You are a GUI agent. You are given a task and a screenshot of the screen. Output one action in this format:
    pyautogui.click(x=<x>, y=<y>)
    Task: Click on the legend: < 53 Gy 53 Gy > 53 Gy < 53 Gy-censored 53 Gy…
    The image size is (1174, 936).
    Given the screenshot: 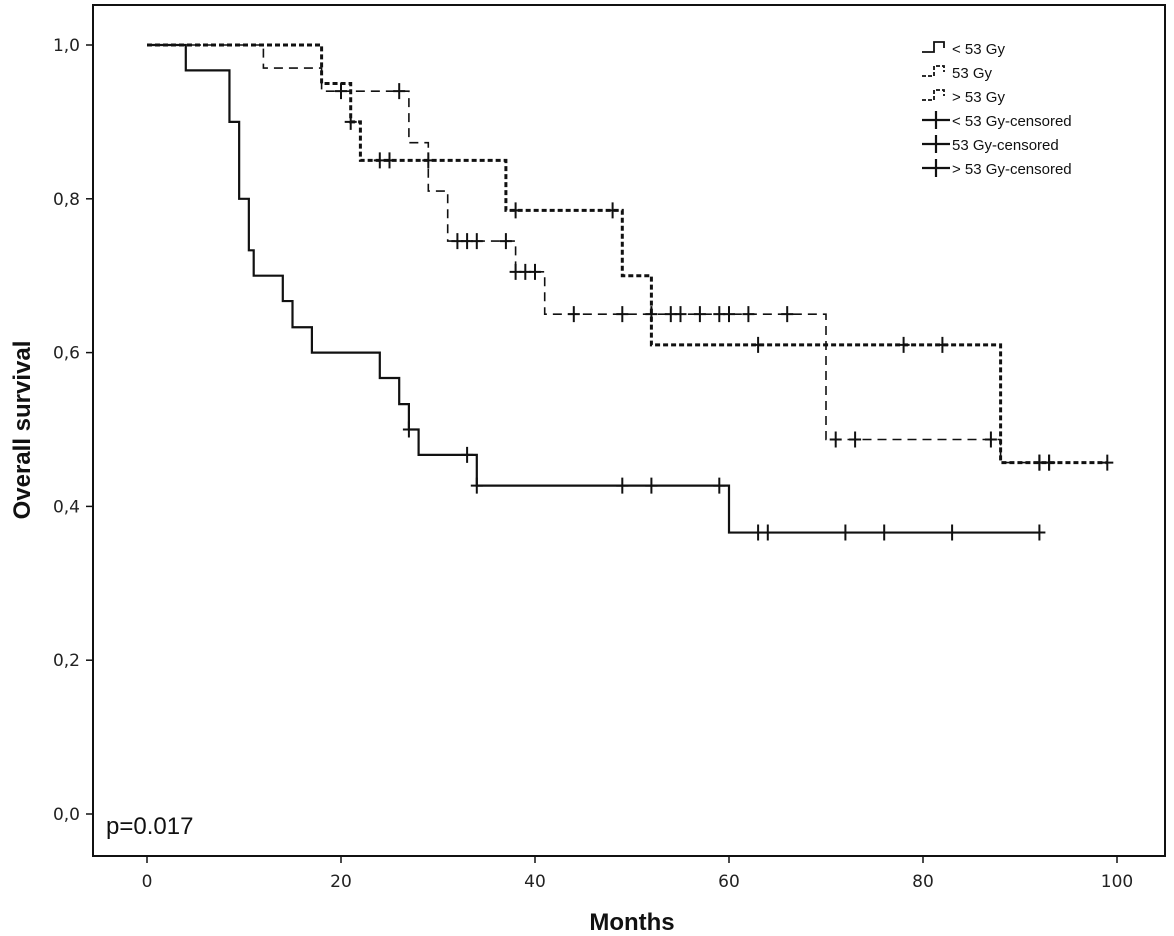 What is the action you would take?
    pyautogui.click(x=997, y=109)
    